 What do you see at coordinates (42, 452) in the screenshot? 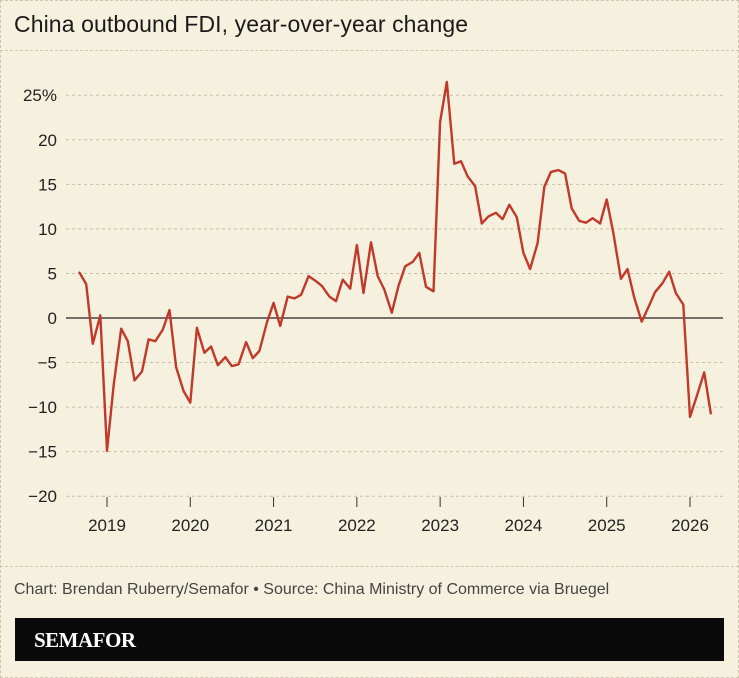
I see `y-tick-label: −15` at bounding box center [42, 452].